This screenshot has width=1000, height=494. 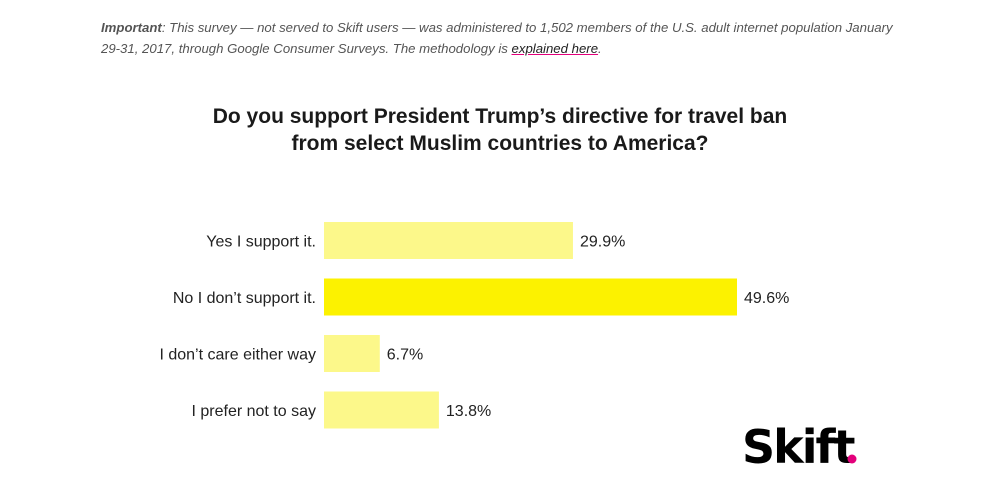 I want to click on value-label-3: 13.8%, so click(x=468, y=411).